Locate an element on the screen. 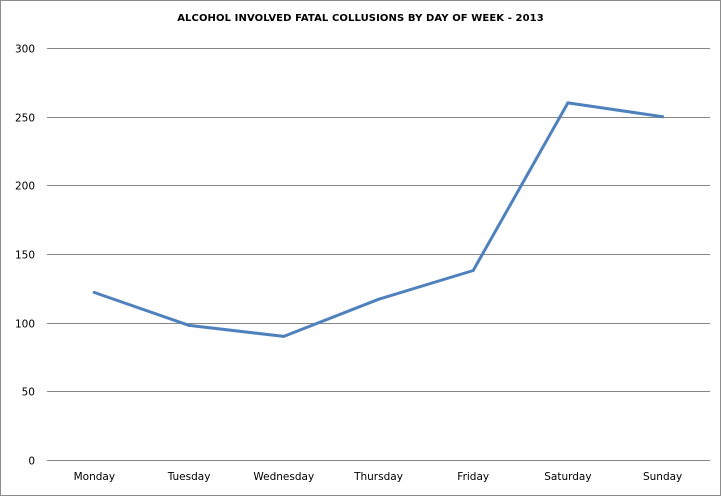 This screenshot has height=496, width=721. y-tick-label: 50 is located at coordinates (28, 393).